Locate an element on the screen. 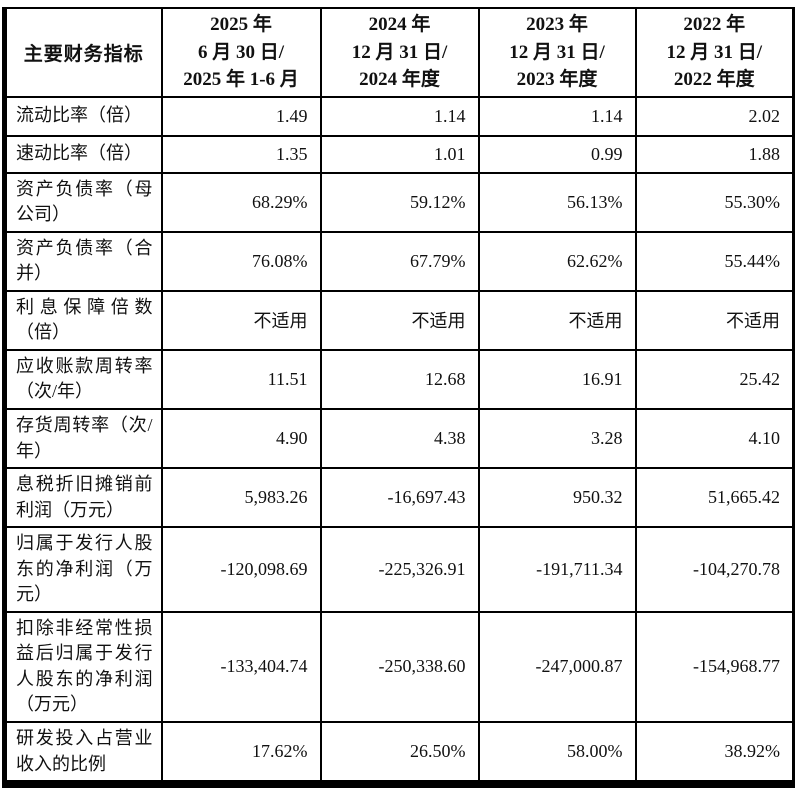 The width and height of the screenshot is (801, 788). value-cell: 25.42 is located at coordinates (714, 379).